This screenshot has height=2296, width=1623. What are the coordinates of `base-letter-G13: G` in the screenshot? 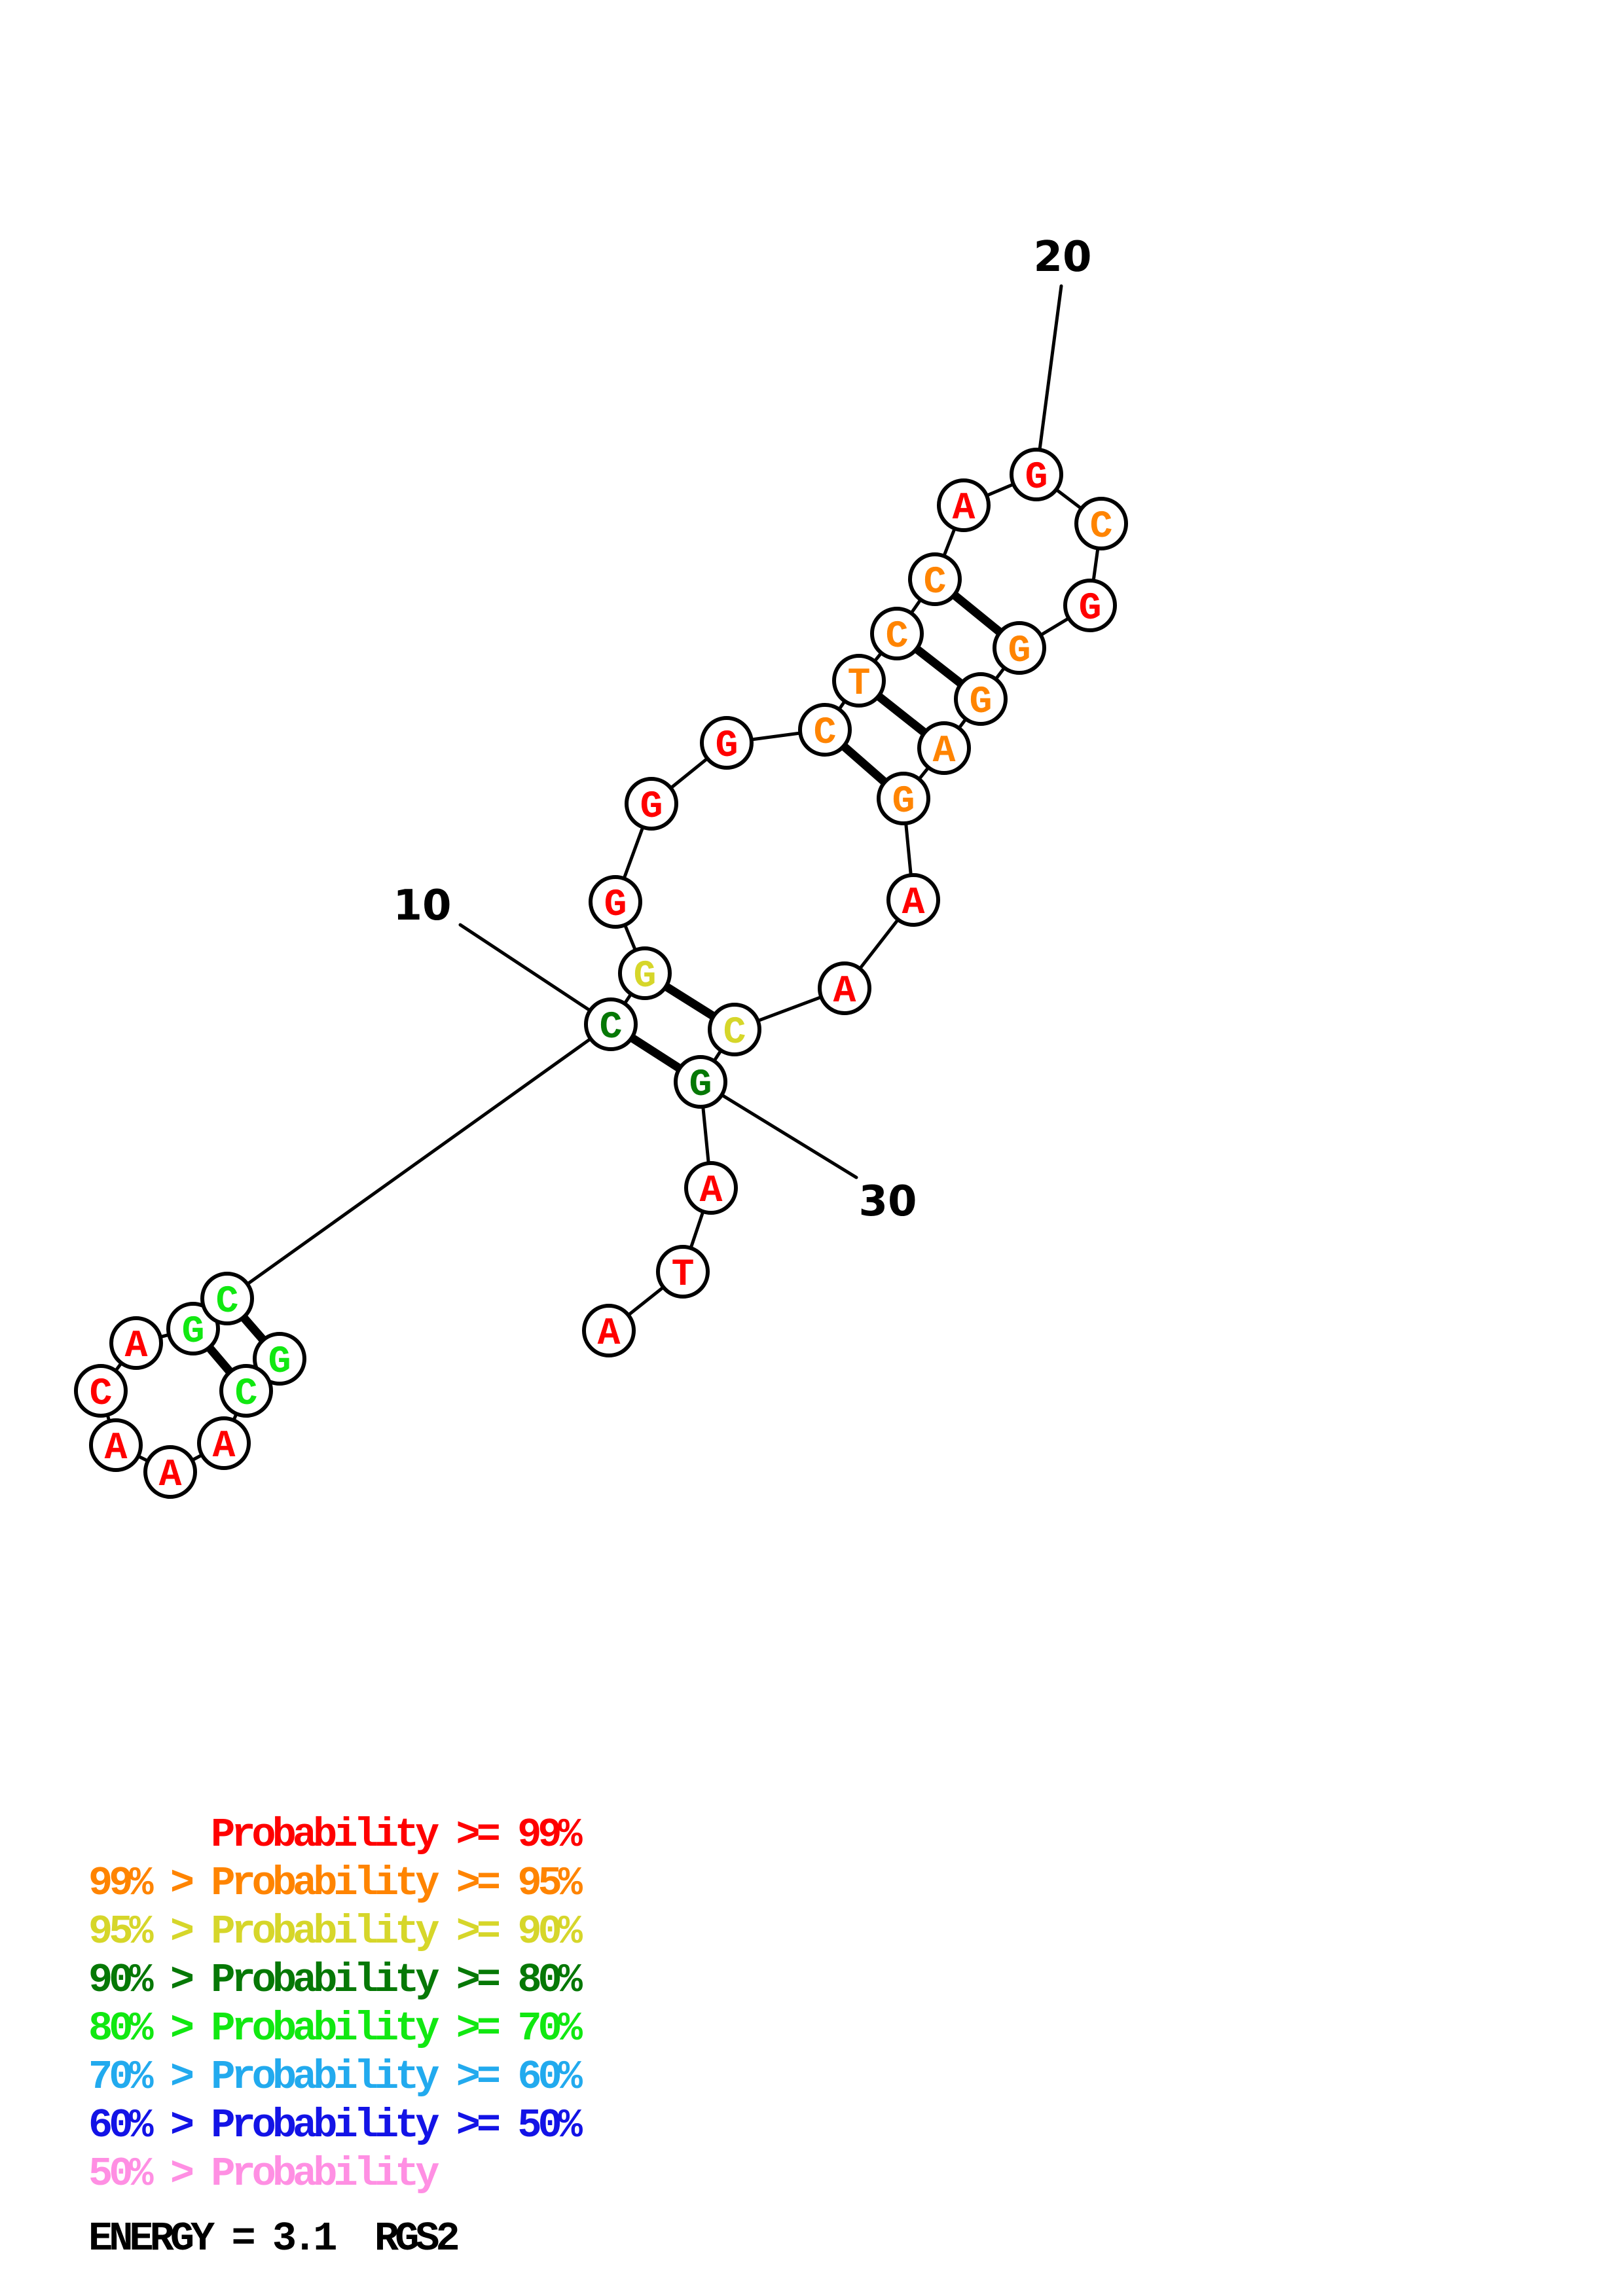 It's located at (651, 808).